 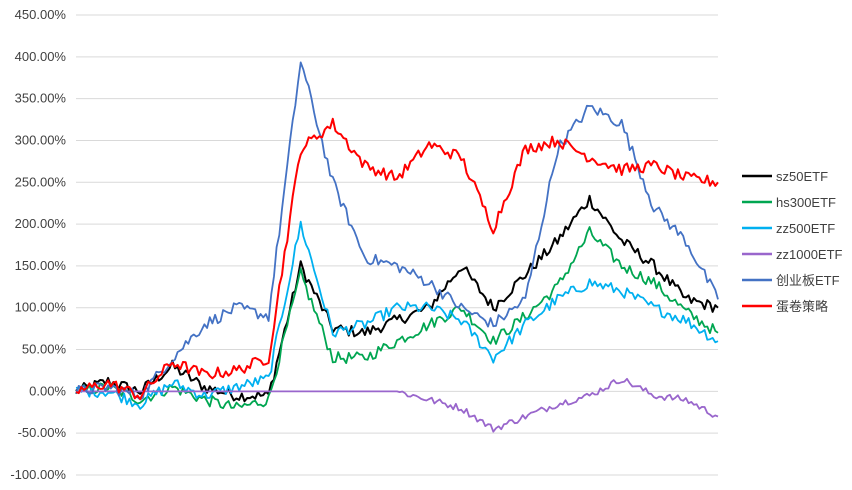 What do you see at coordinates (802, 306) in the screenshot?
I see `legend-label: 蛋卷策略` at bounding box center [802, 306].